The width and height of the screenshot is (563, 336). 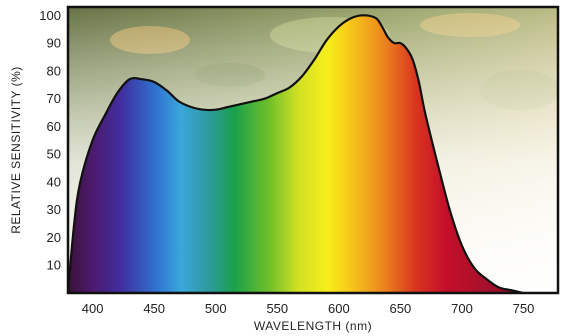 What do you see at coordinates (54, 265) in the screenshot?
I see `y-tick-label: 10` at bounding box center [54, 265].